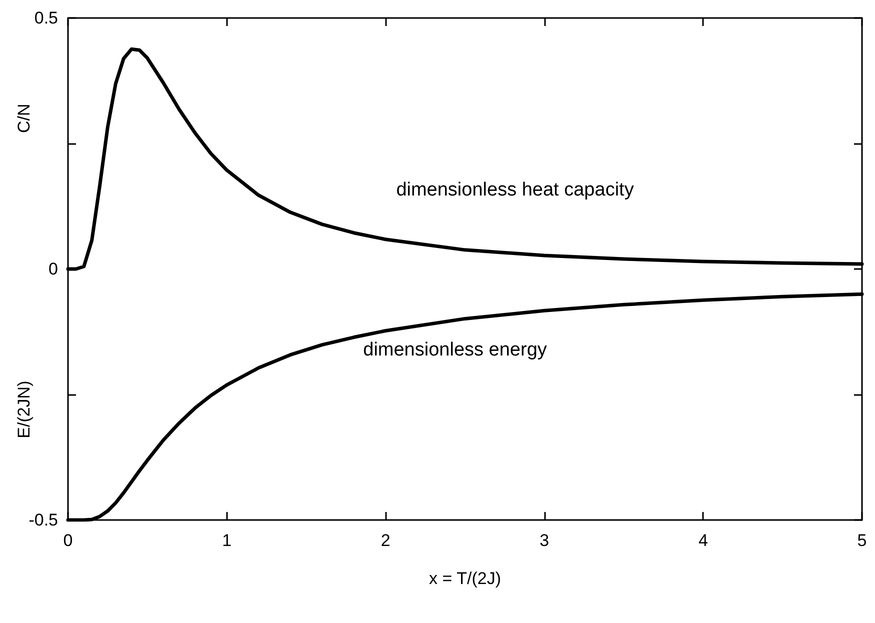 Image resolution: width=875 pixels, height=623 pixels. What do you see at coordinates (465, 578) in the screenshot?
I see `x-axis-title: x = T/(2J)` at bounding box center [465, 578].